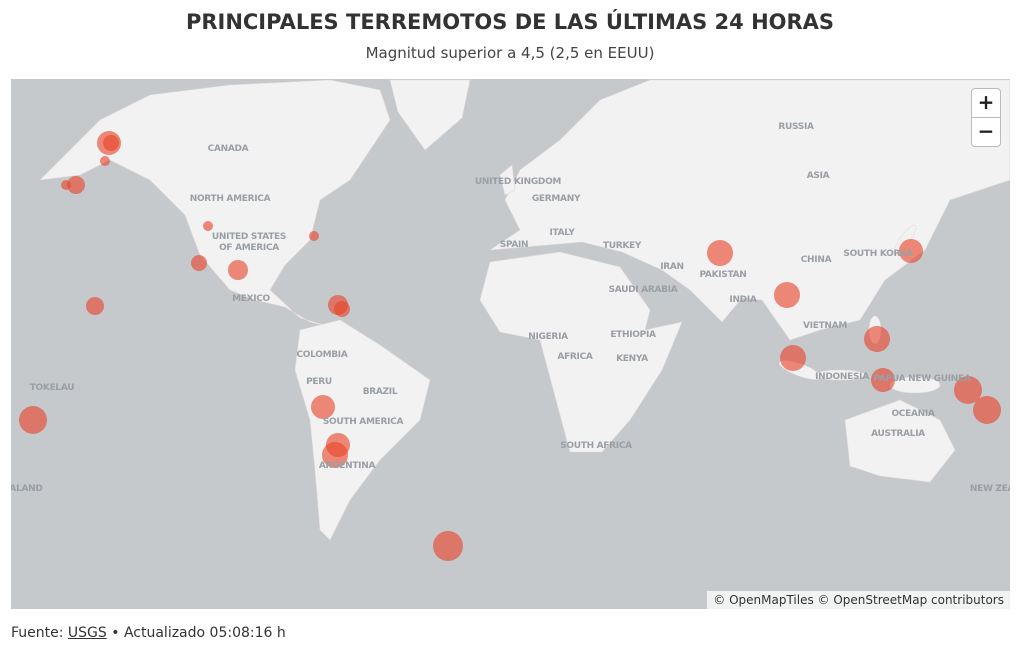 This screenshot has width=1020, height=650. What do you see at coordinates (249, 237) in the screenshot?
I see `place-label: UNITED STATES` at bounding box center [249, 237].